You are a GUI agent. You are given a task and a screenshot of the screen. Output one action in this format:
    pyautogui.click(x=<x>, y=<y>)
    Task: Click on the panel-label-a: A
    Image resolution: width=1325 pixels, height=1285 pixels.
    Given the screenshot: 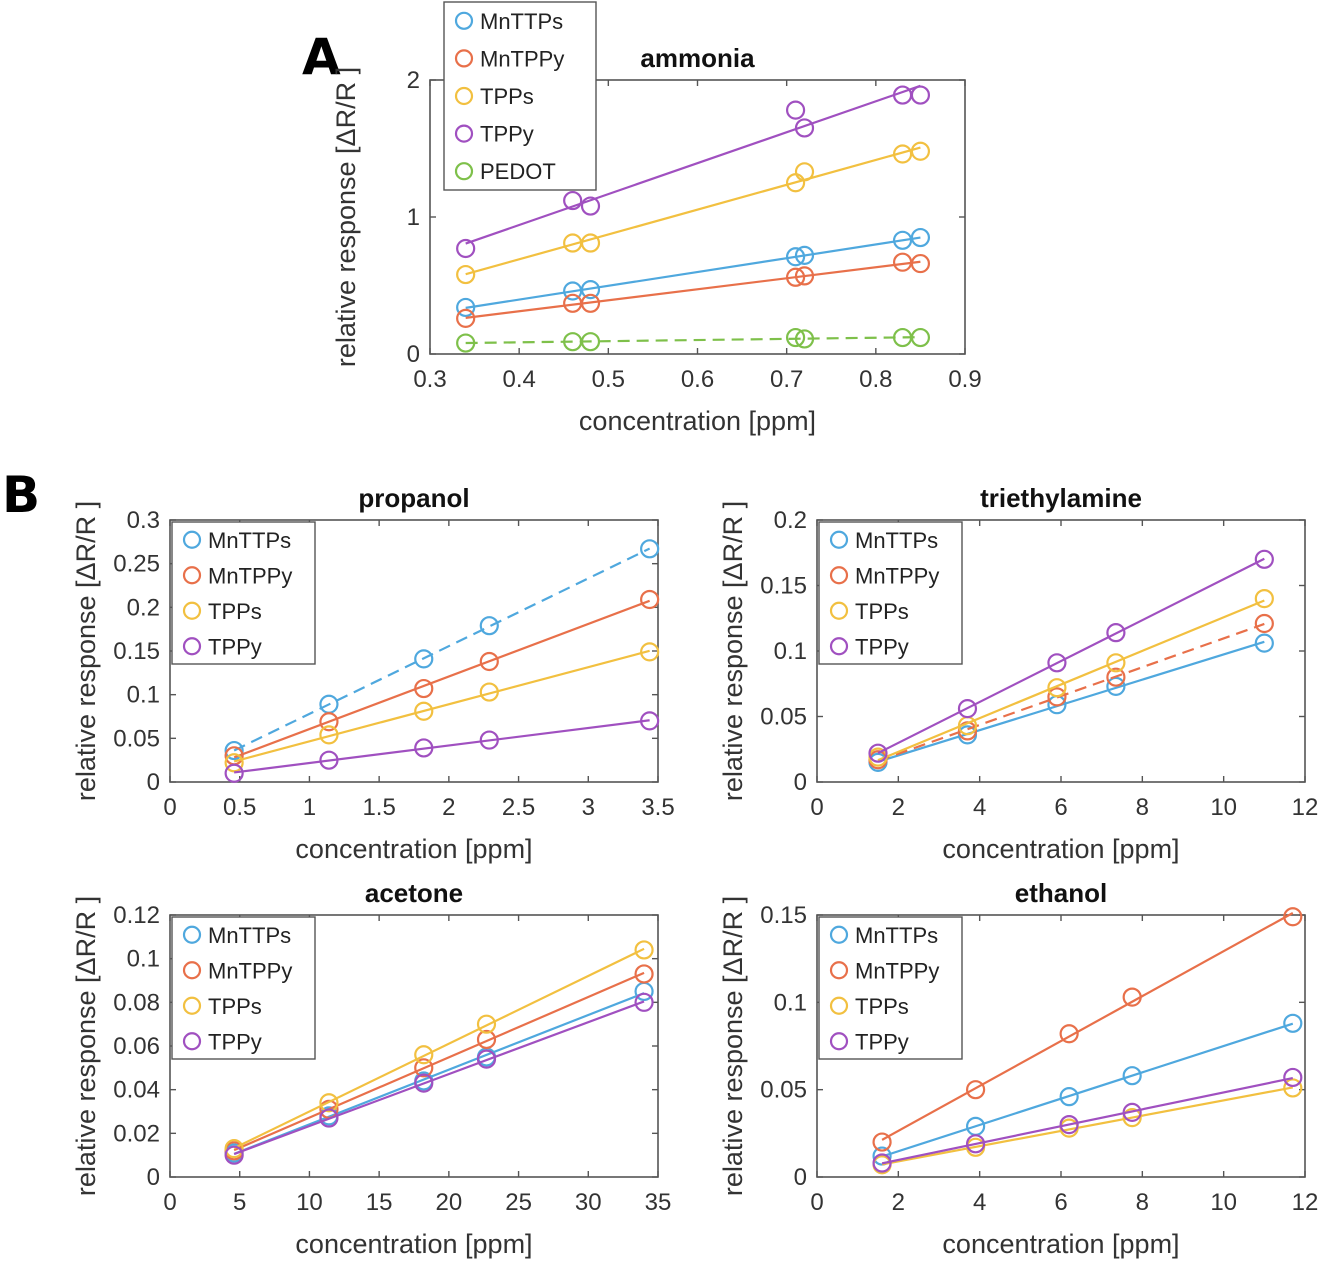 What is the action you would take?
    pyautogui.click(x=321, y=57)
    